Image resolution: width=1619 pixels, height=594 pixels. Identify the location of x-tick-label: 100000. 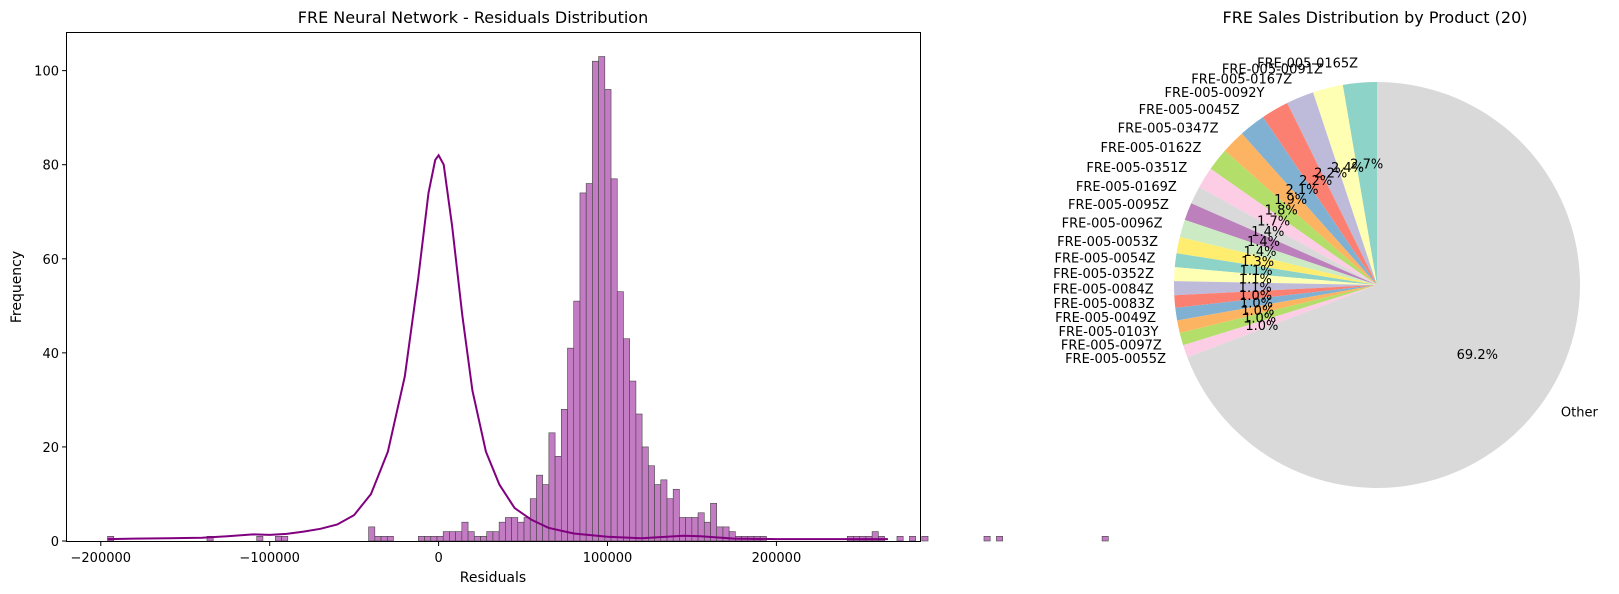
(608, 558).